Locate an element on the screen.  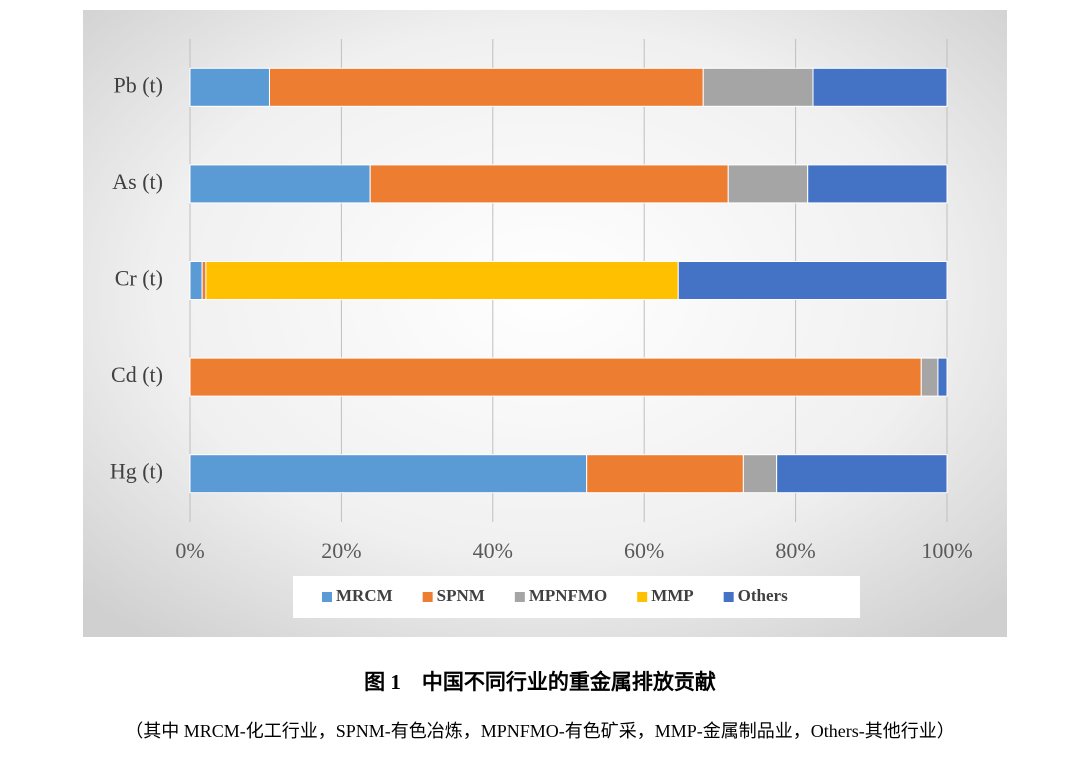
legend-label: SPNM is located at coordinates (461, 595).